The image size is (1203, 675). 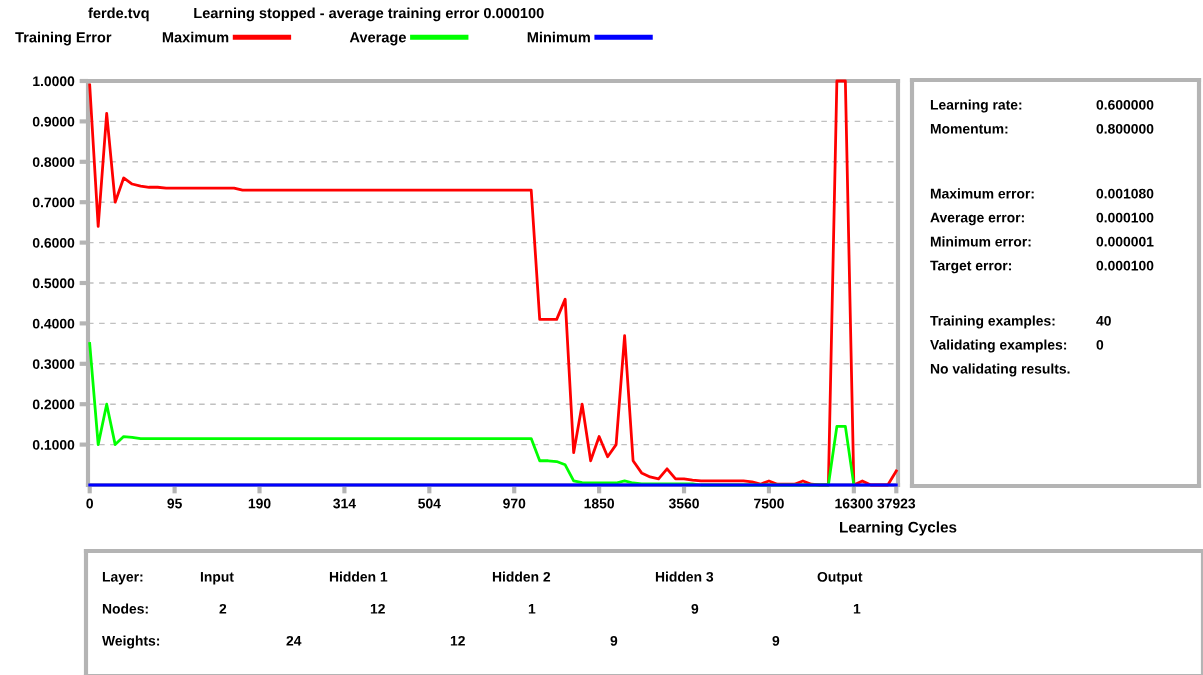 What do you see at coordinates (53, 162) in the screenshot?
I see `y-tick-label: 0.8000` at bounding box center [53, 162].